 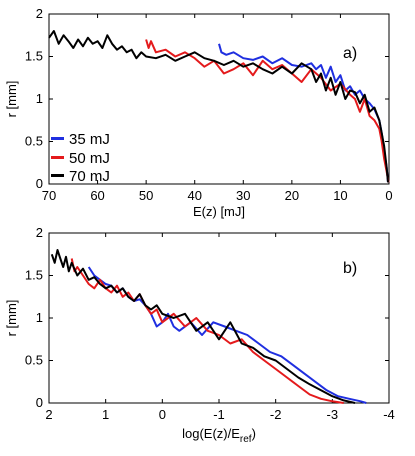 What do you see at coordinates (11, 99) in the screenshot?
I see `y-axis-label-a: r [mm]` at bounding box center [11, 99].